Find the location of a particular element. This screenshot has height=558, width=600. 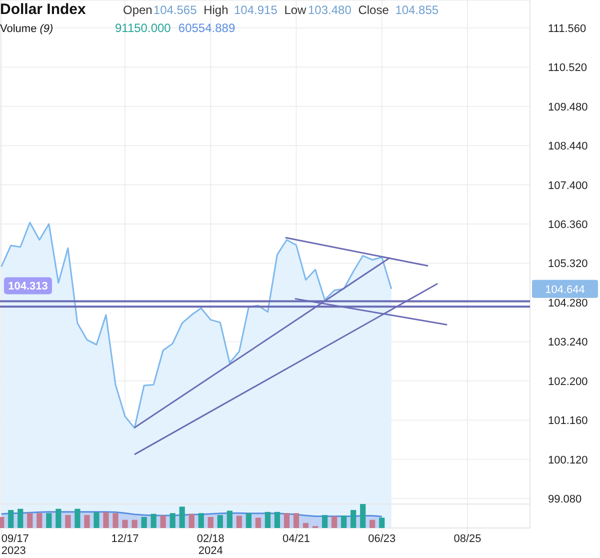

y-tick-label: 104.280 is located at coordinates (568, 303).